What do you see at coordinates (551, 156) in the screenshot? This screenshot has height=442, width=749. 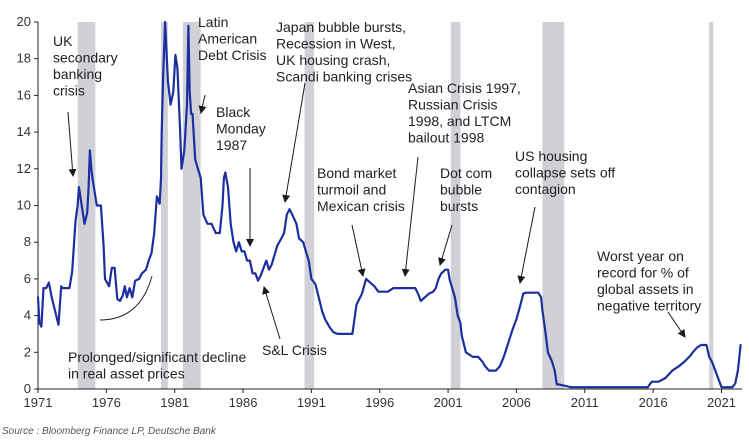 I see `annotation-line: US housing` at bounding box center [551, 156].